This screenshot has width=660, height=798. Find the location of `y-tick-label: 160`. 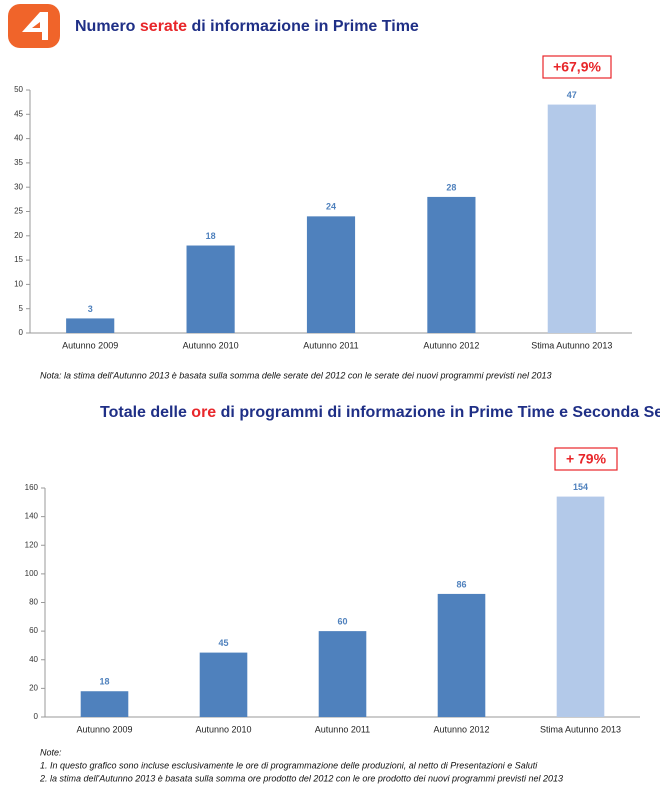

y-tick-label: 160 is located at coordinates (32, 487).